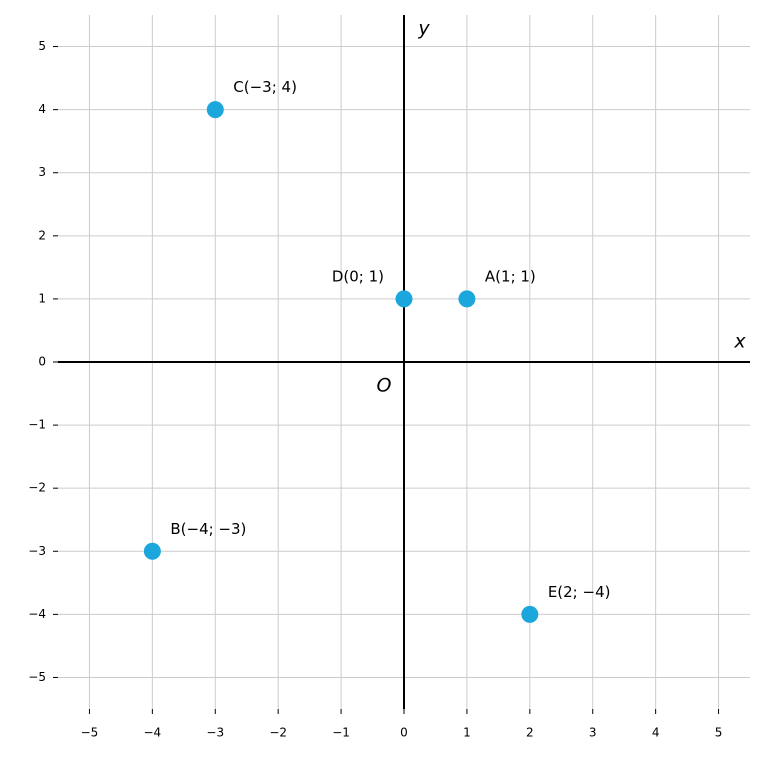 This screenshot has width=765, height=757. Describe the element at coordinates (153, 733) in the screenshot. I see `x-tick-label: −4` at that location.